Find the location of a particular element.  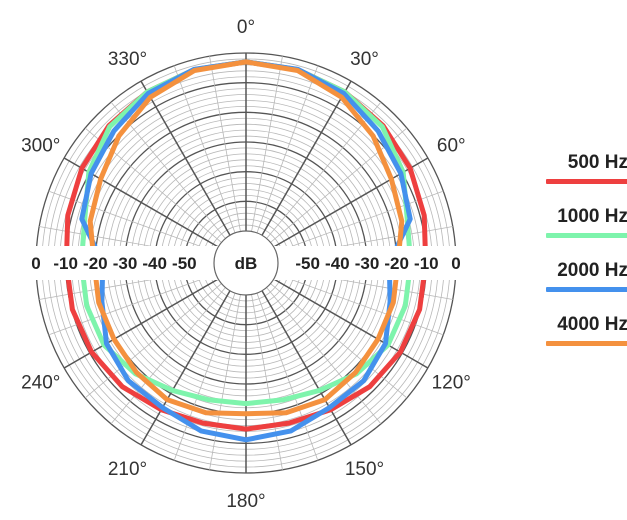

radial-unit-label: dB is located at coordinates (246, 263).